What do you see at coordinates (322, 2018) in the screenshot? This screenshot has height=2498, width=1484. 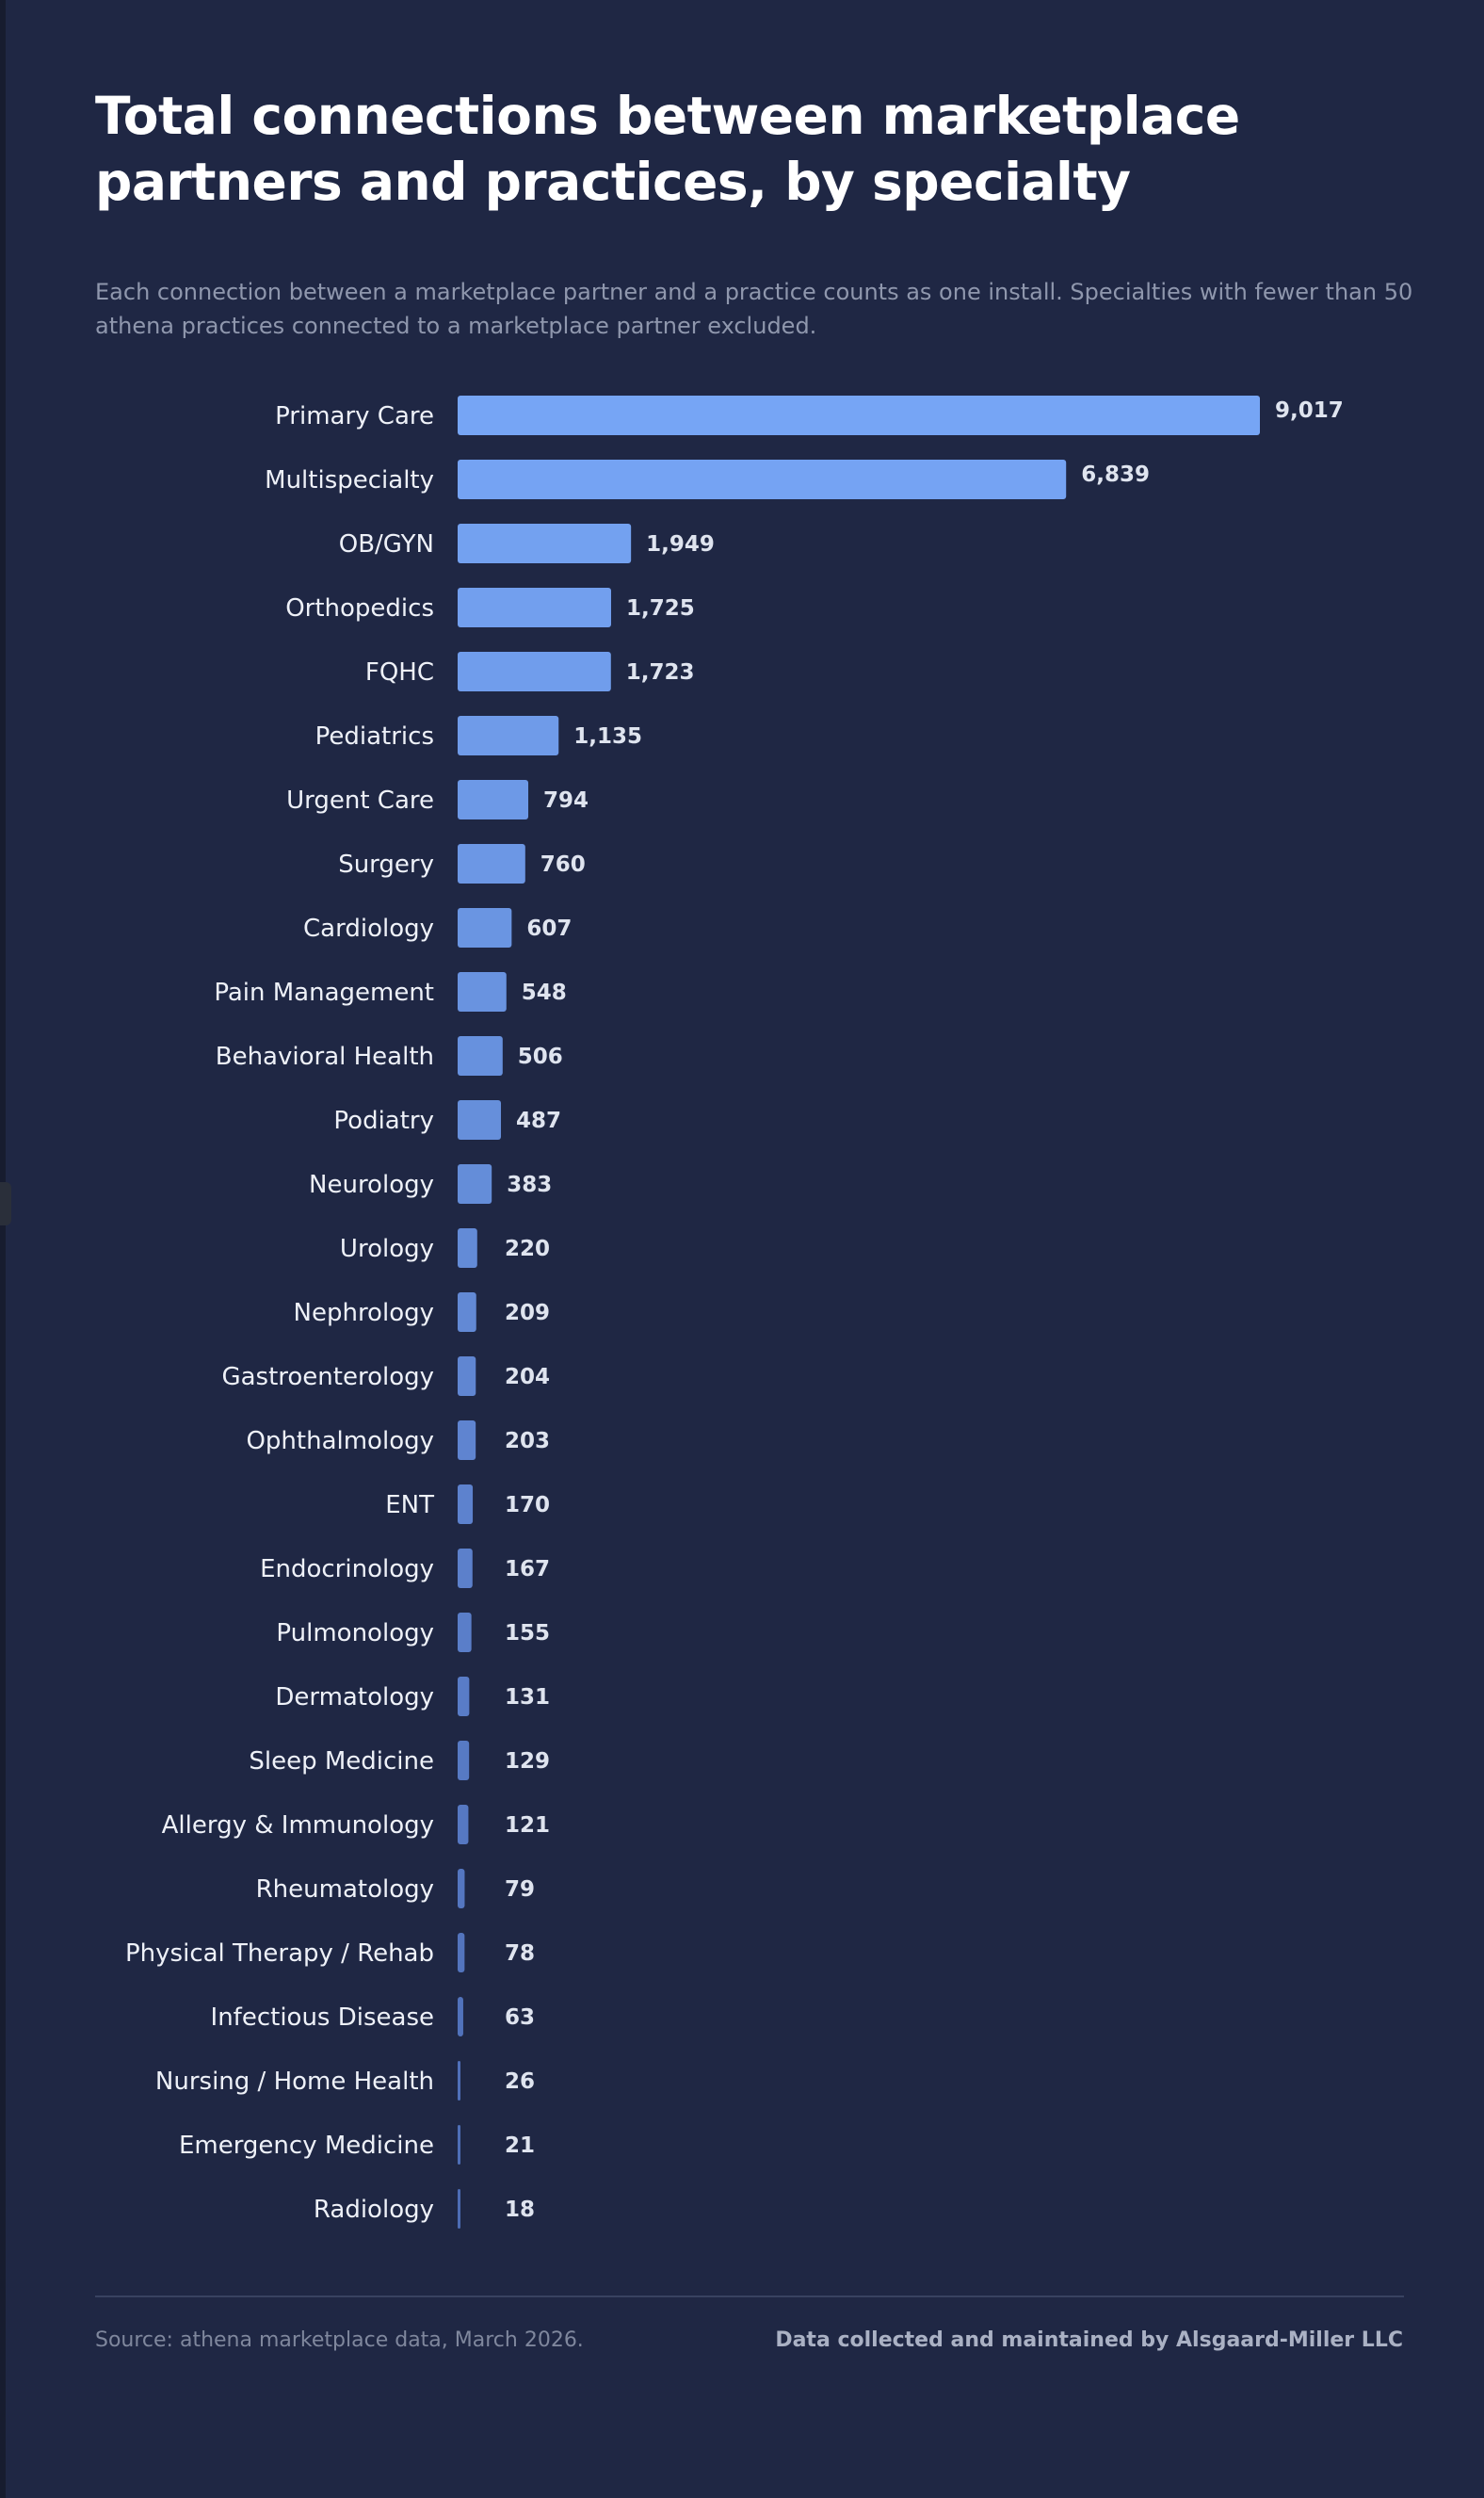 I see `category-label: Infectious Disease` at bounding box center [322, 2018].